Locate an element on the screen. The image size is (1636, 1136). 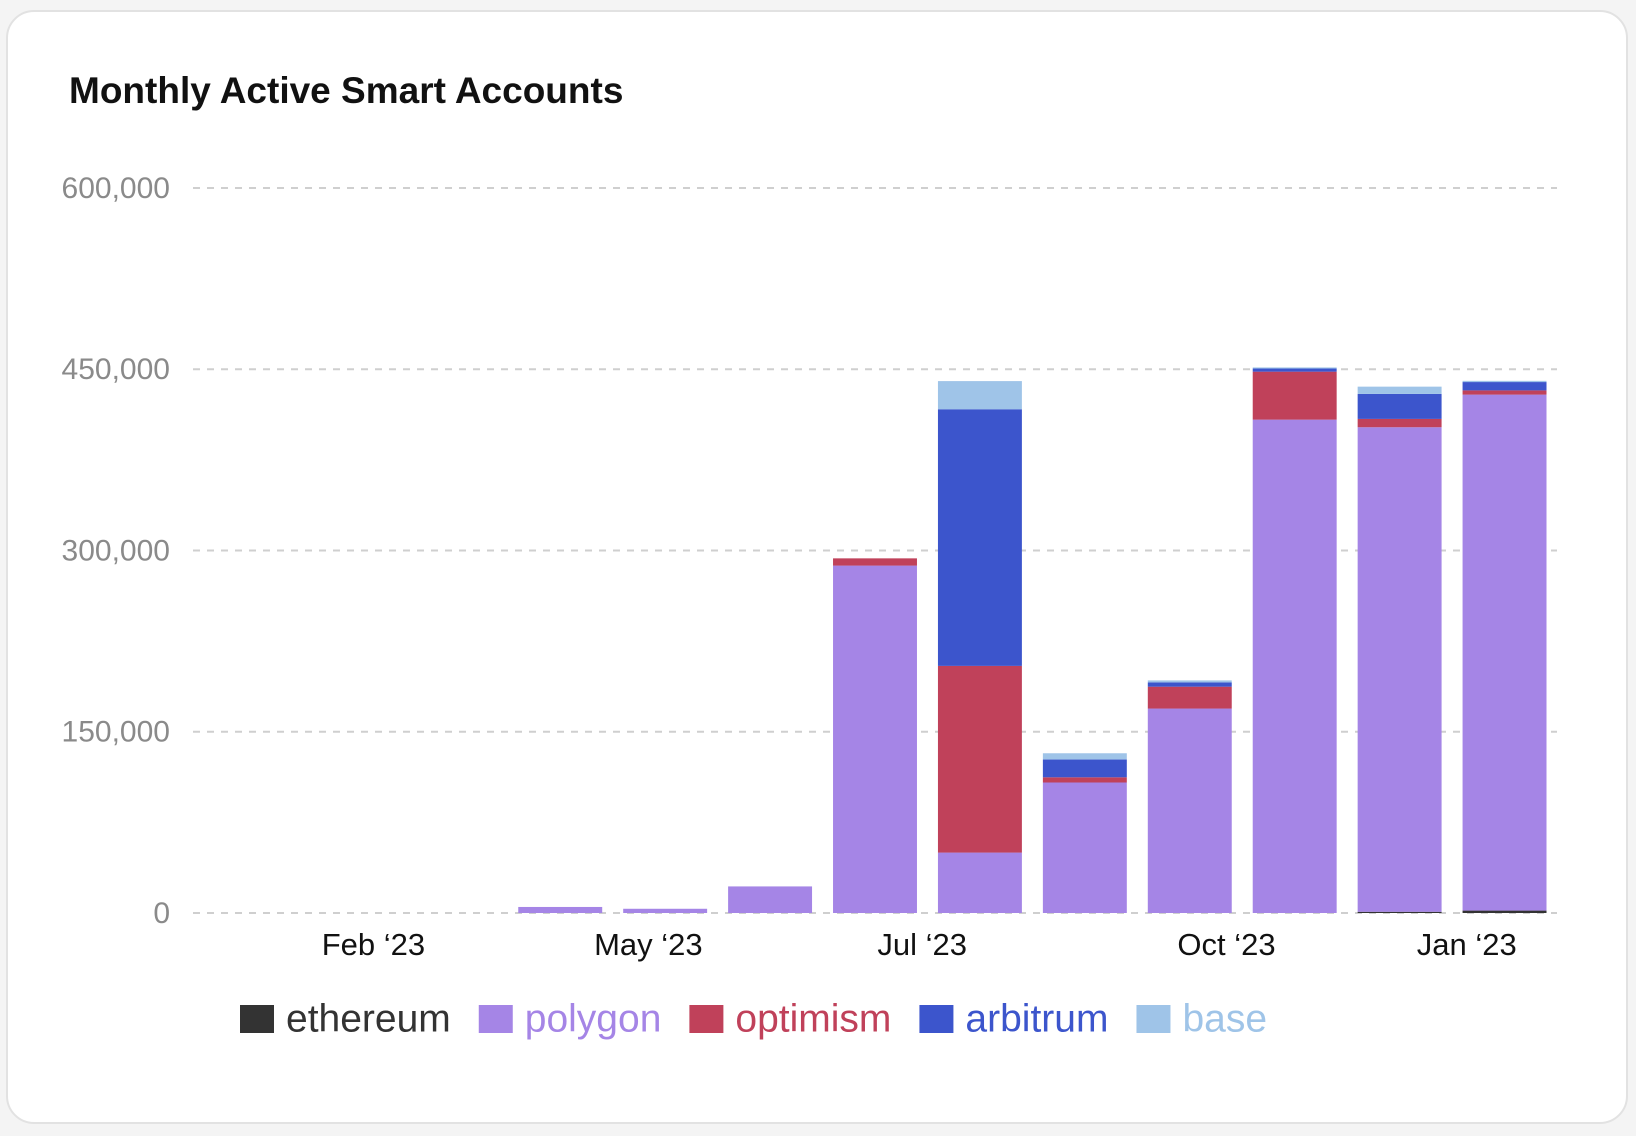
chart-title: Monthly Active Smart Accounts is located at coordinates (346, 90).